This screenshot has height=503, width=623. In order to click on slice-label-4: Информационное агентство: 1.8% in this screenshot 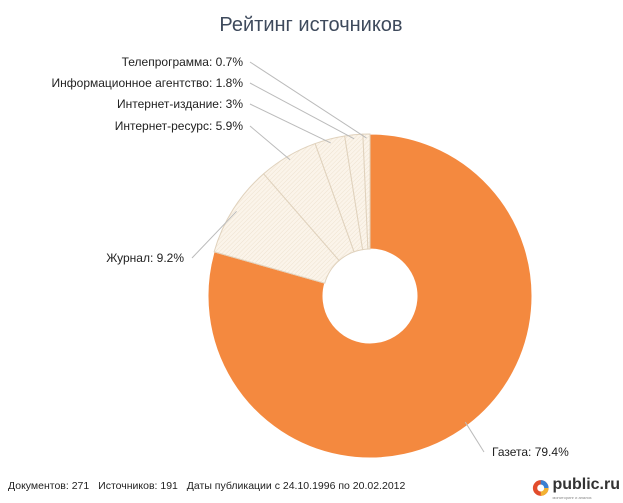, I will do `click(148, 83)`.